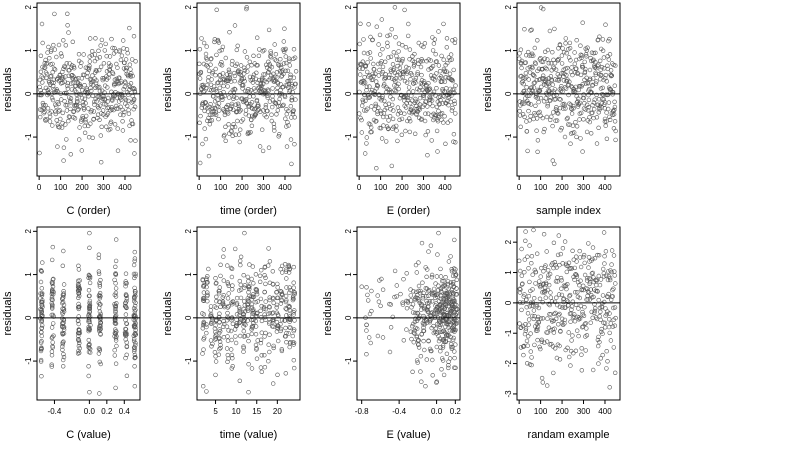 This screenshot has height=455, width=800. What do you see at coordinates (28, 361) in the screenshot?
I see `y-tick-label: -1` at bounding box center [28, 361].